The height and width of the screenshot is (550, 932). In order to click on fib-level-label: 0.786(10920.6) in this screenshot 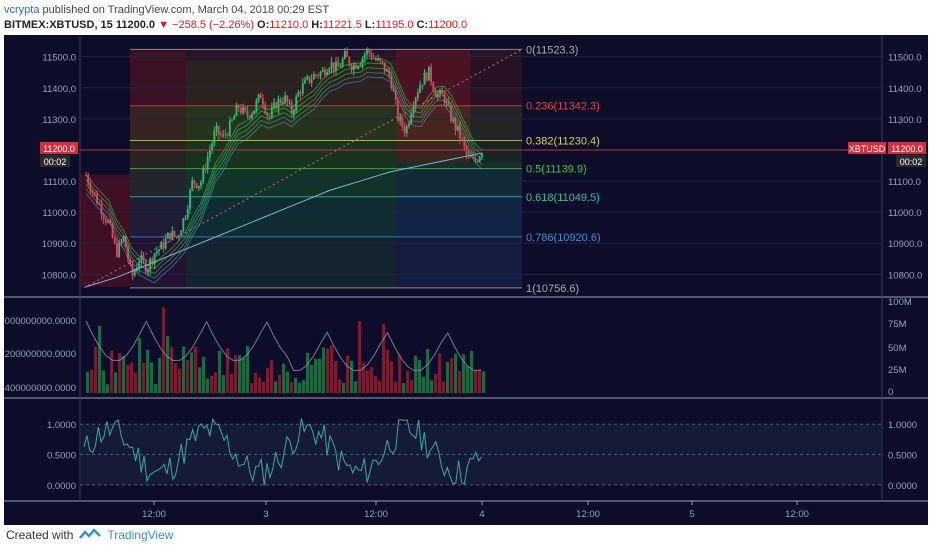, I will do `click(563, 238)`.